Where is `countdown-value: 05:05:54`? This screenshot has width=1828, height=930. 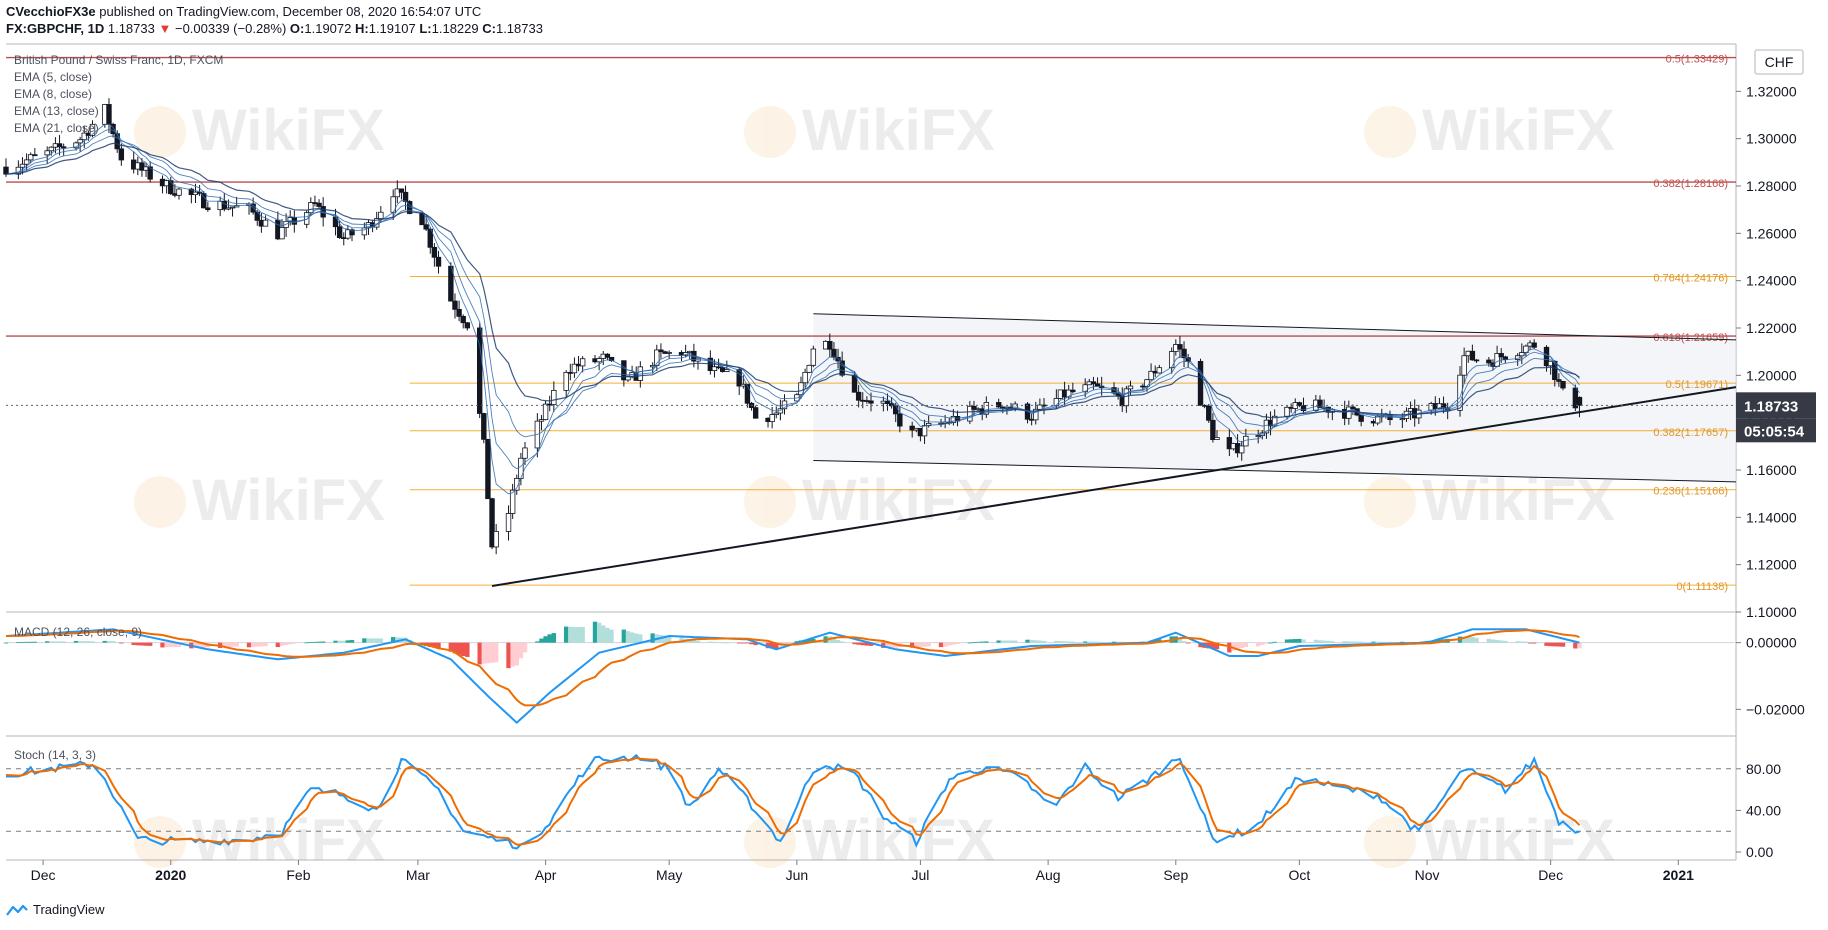
countdown-value: 05:05:54 is located at coordinates (1774, 431).